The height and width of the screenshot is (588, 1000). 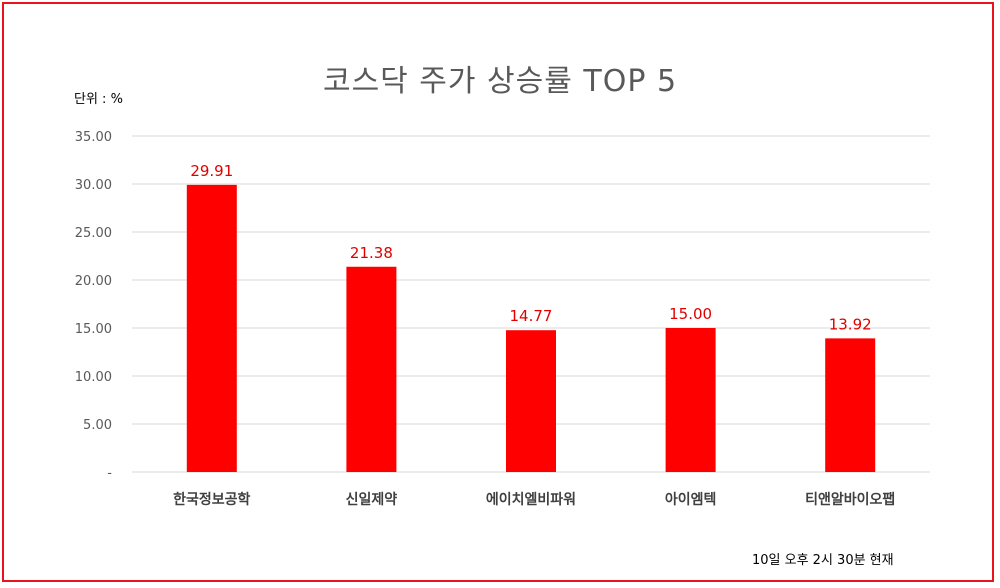 I want to click on y-tick-label: 35.00, so click(x=93, y=137).